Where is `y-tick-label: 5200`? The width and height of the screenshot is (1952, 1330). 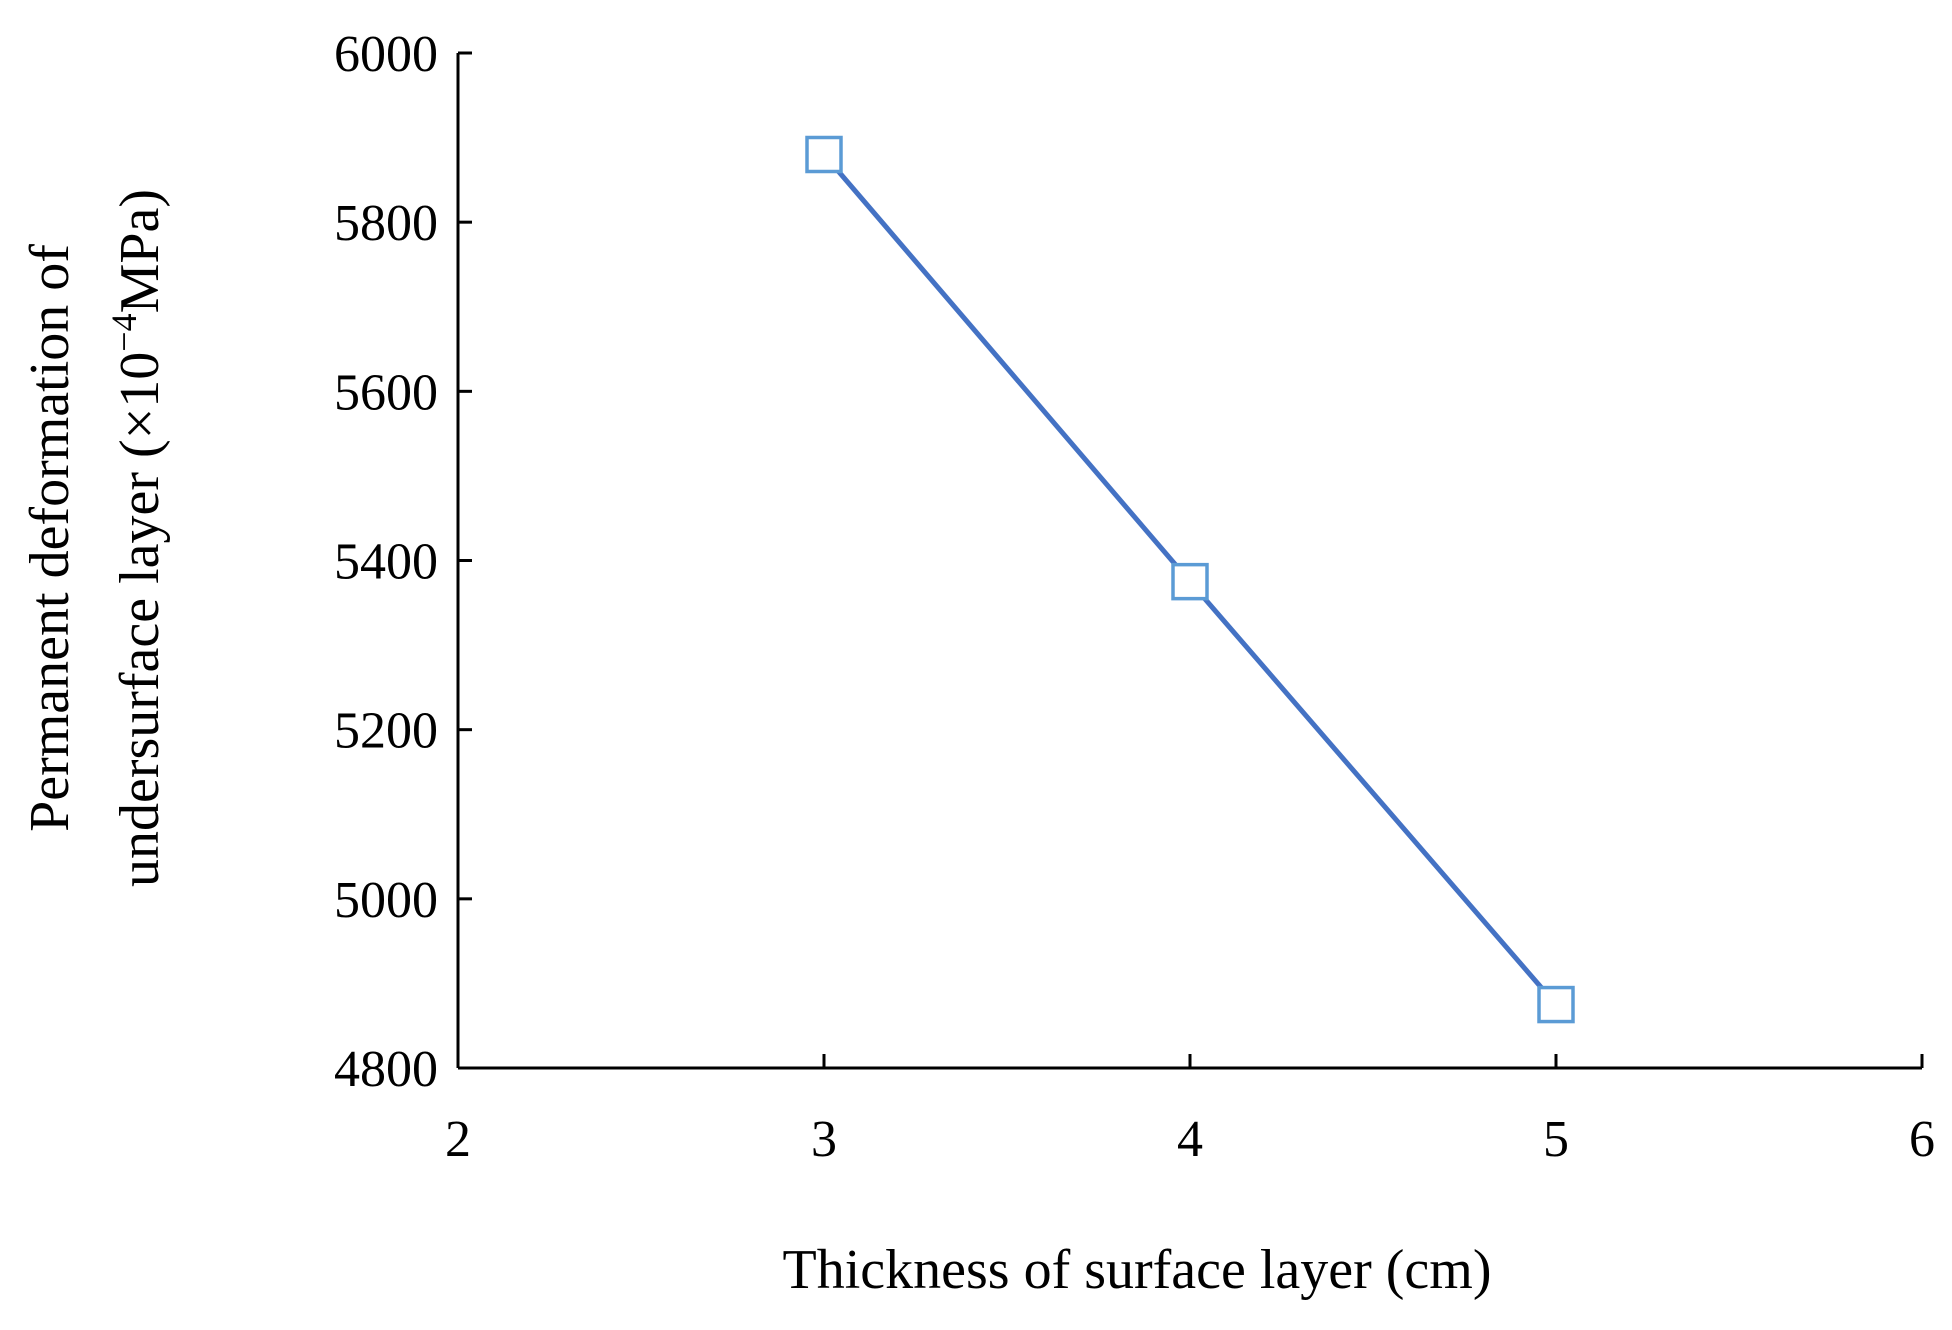
y-tick-label: 5200 is located at coordinates (386, 731).